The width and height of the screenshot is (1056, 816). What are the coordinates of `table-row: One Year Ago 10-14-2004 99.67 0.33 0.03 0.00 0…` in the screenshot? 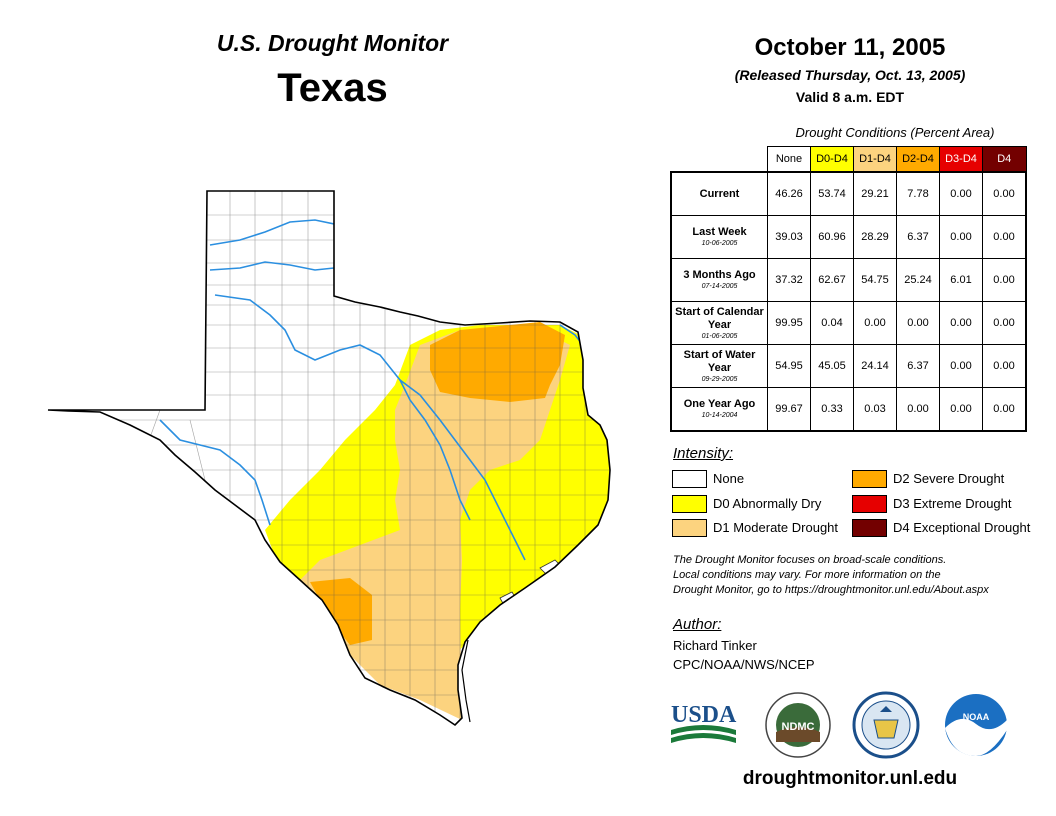 It's located at (848, 409).